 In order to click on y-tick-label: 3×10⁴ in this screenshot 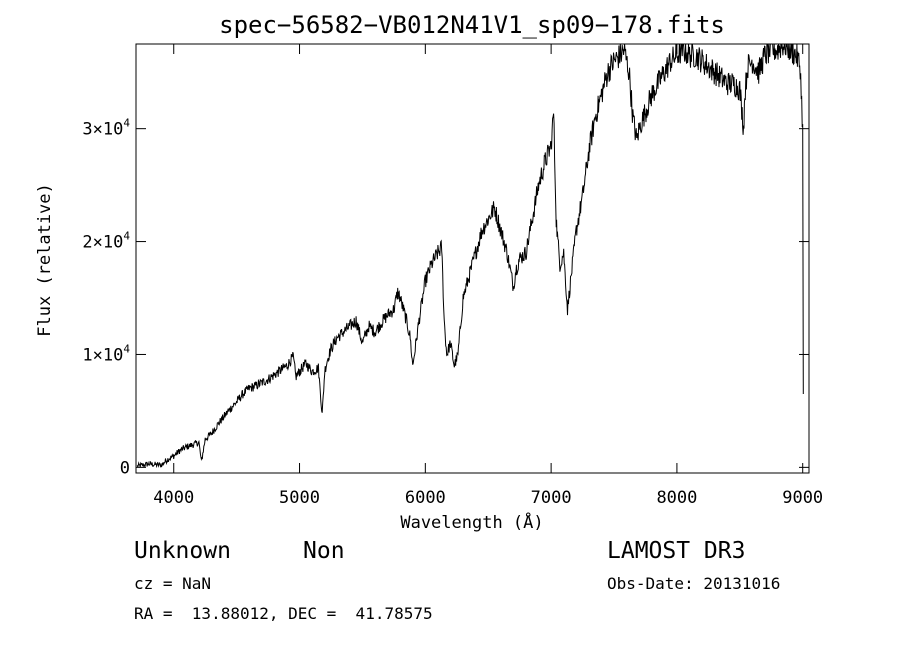, I will do `click(106, 128)`.